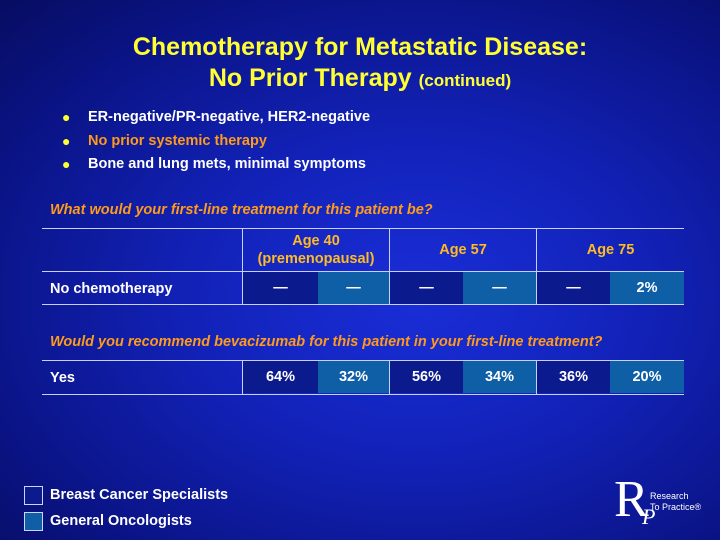 This screenshot has width=720, height=540. Describe the element at coordinates (669, 496) in the screenshot. I see `logo-text-line1: Research` at that location.